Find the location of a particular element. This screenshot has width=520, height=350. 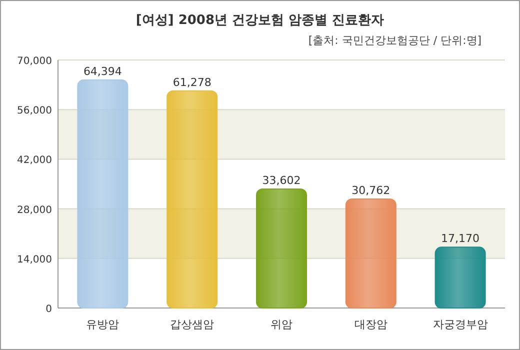

x-tick-label: 갑상샘암 is located at coordinates (192, 324).